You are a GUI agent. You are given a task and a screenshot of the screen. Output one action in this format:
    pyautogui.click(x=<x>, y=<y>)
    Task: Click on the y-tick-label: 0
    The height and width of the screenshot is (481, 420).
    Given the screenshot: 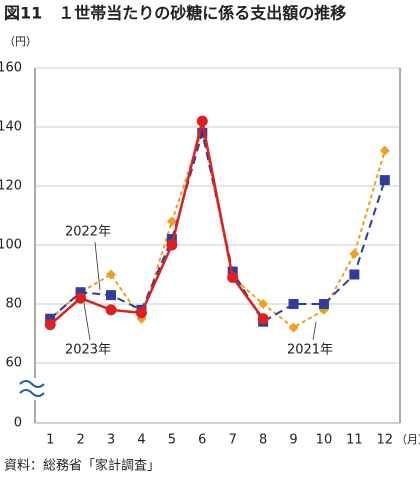 What is the action you would take?
    pyautogui.click(x=18, y=423)
    